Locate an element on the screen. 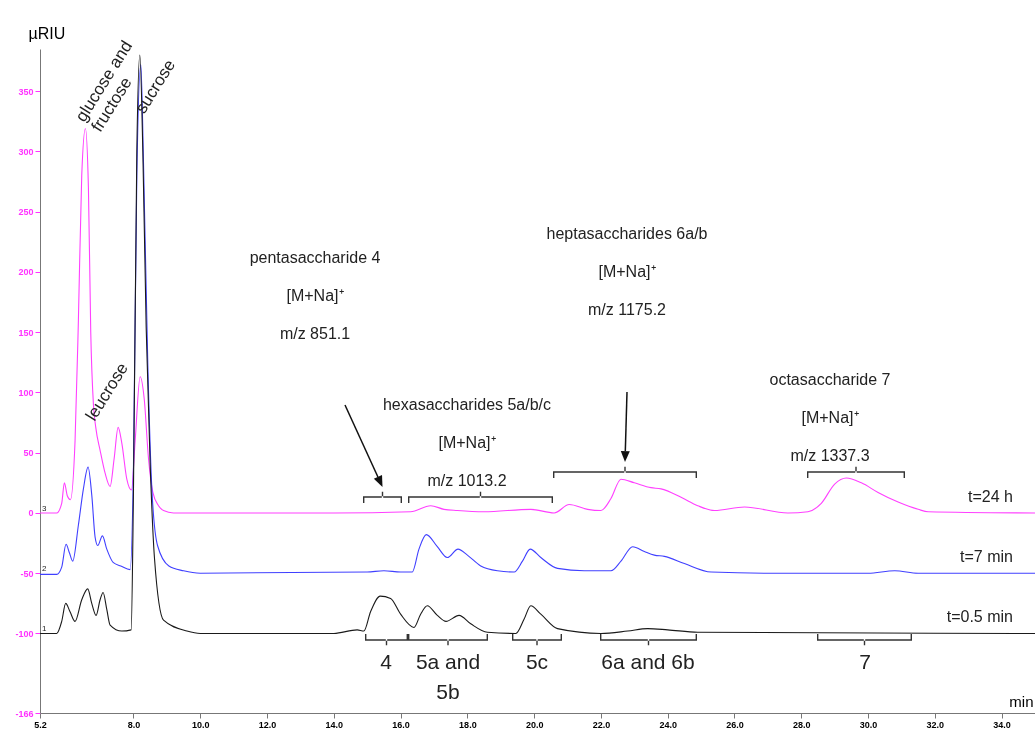 This screenshot has width=1035, height=732. x-tick-label: 12.0 is located at coordinates (267, 724).